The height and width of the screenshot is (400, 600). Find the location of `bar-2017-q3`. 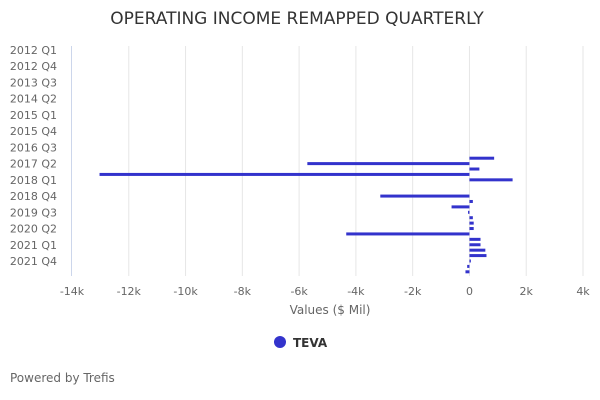

bar-2017-q3 is located at coordinates (474, 169).